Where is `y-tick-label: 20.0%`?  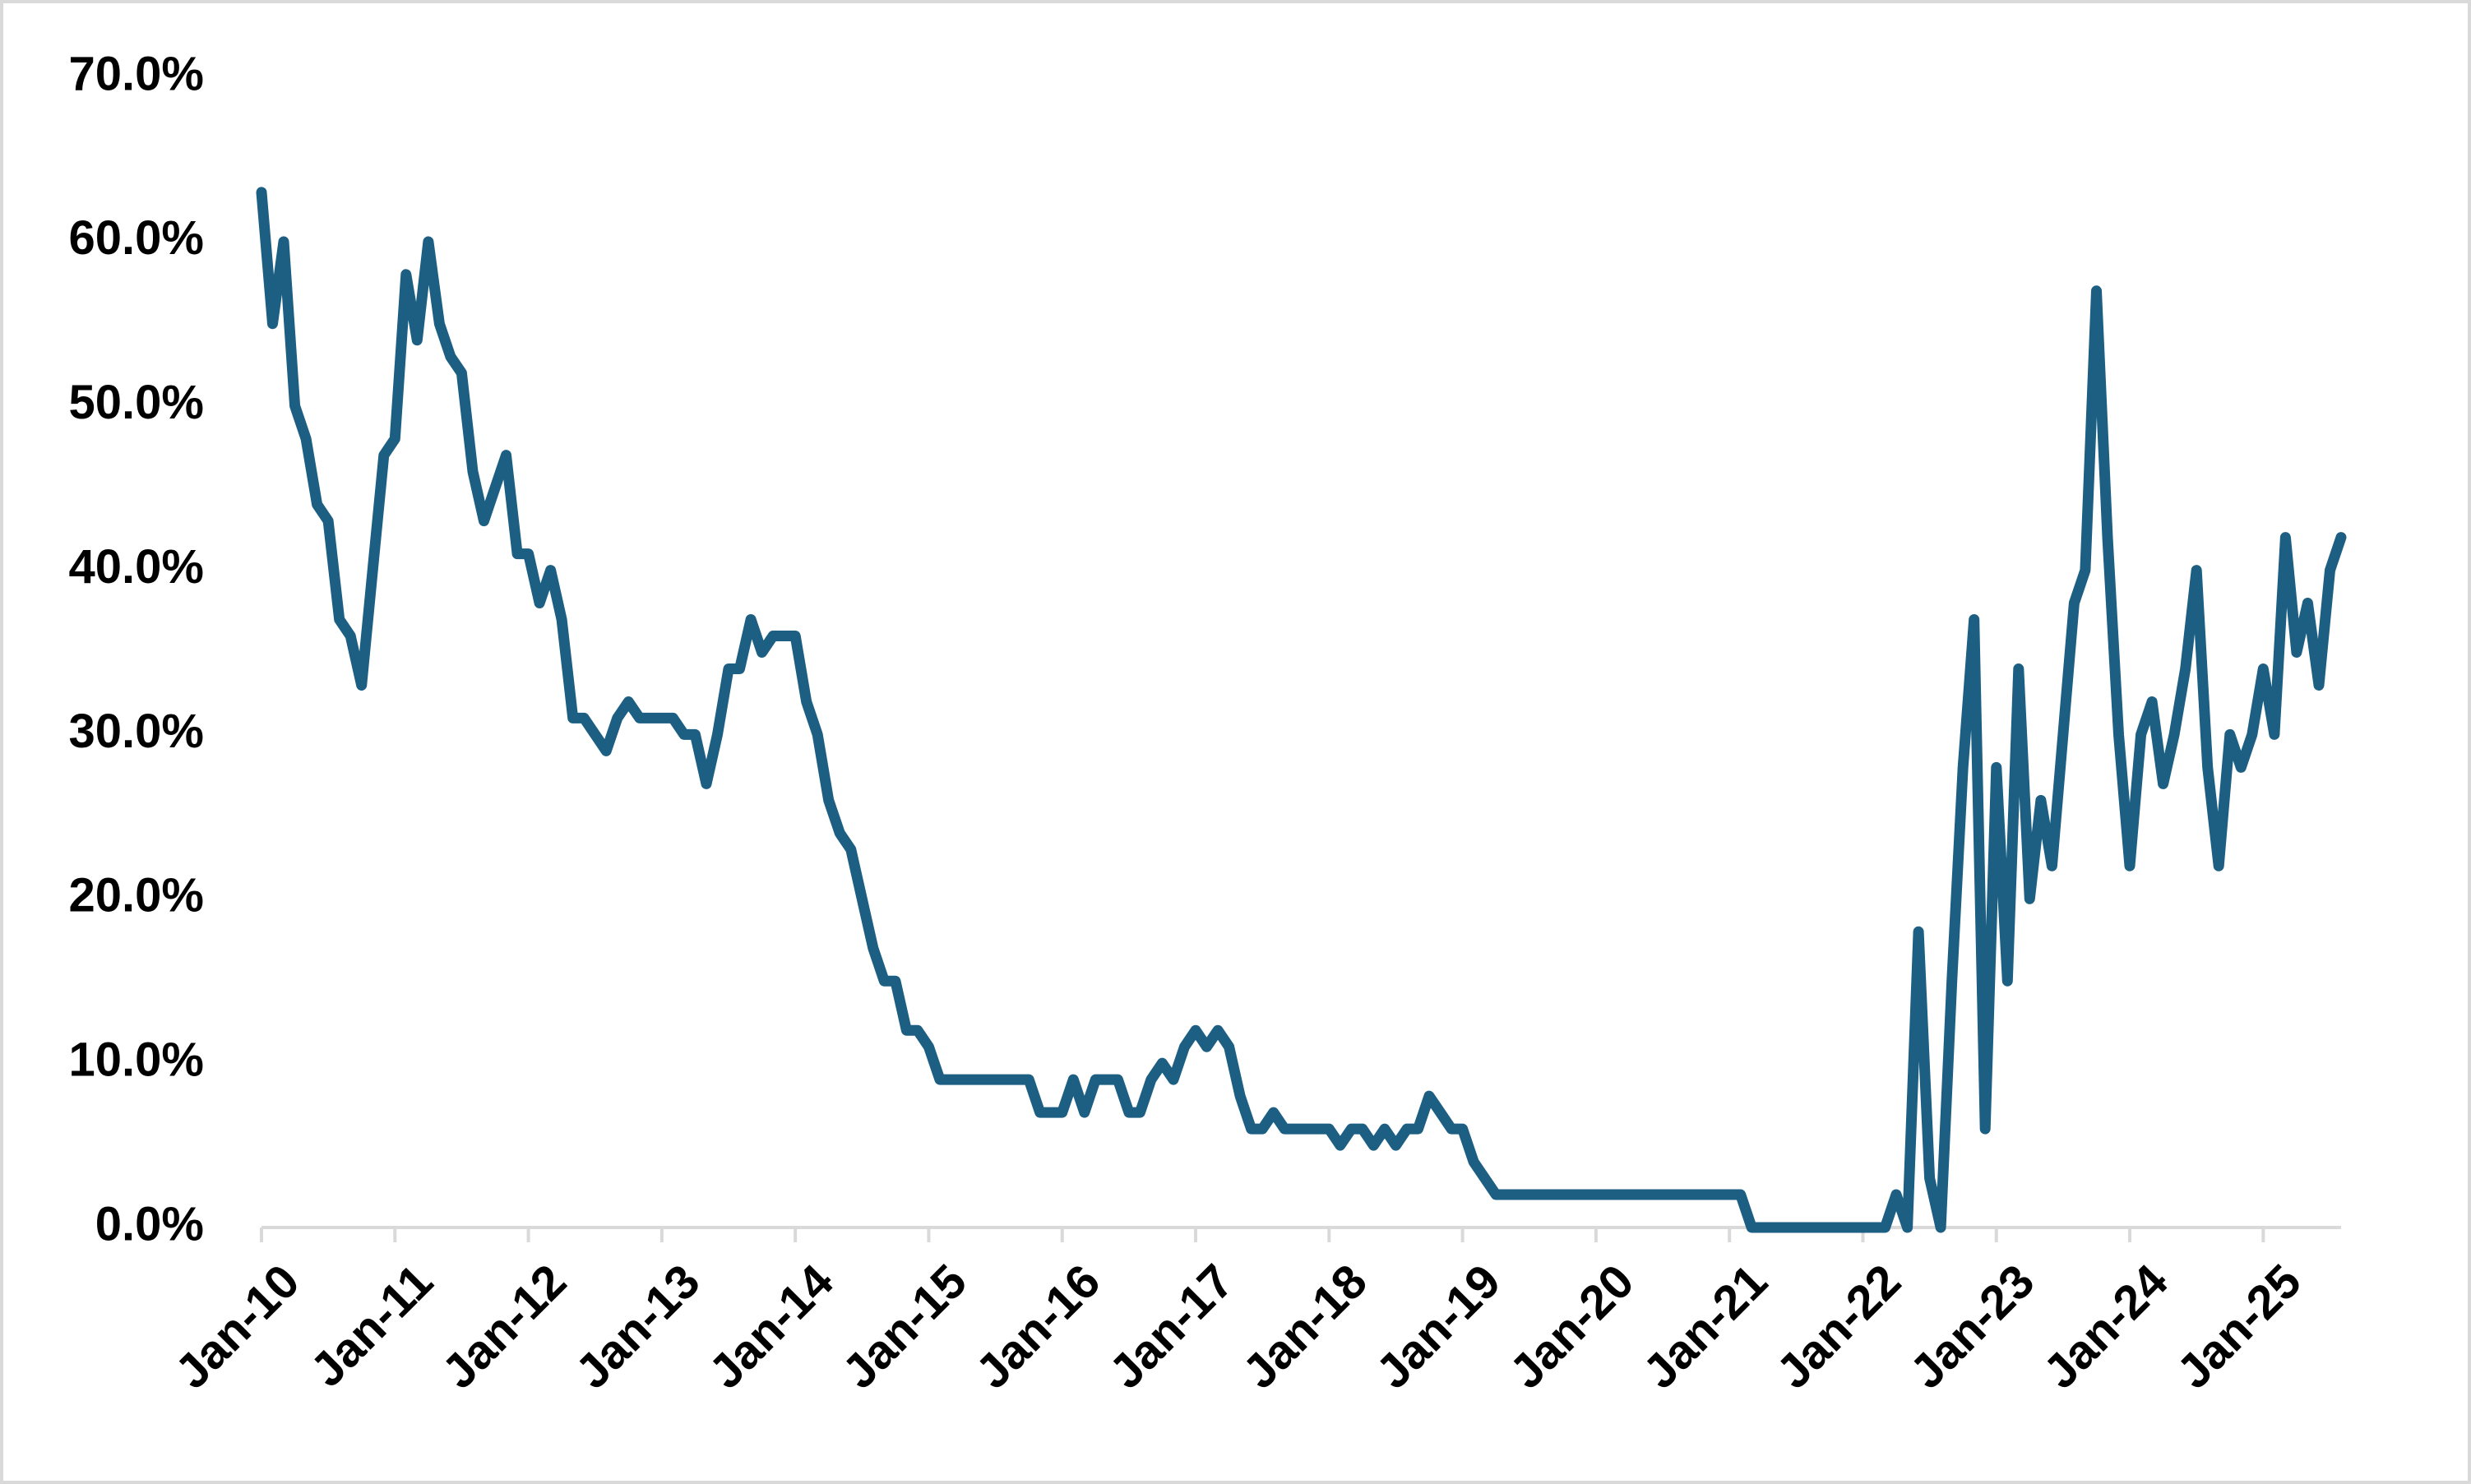
y-tick-label: 20.0% is located at coordinates (136, 895).